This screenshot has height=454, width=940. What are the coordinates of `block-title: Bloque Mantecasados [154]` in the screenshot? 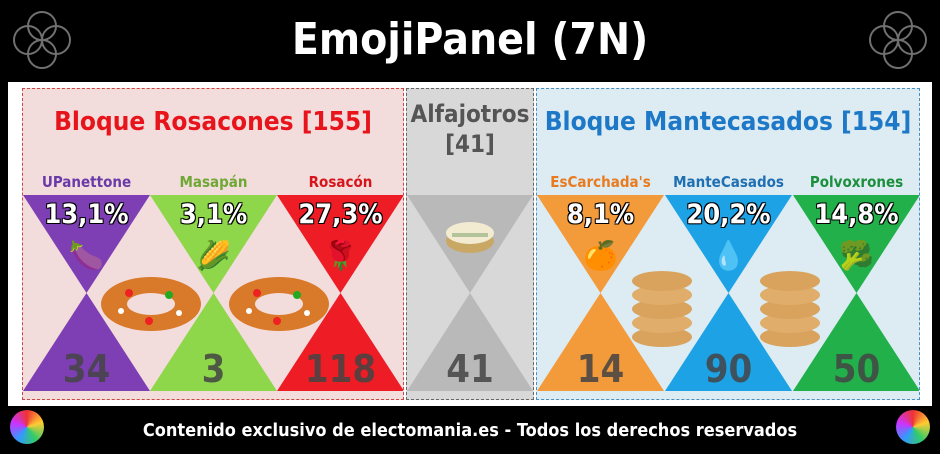 It's located at (728, 122).